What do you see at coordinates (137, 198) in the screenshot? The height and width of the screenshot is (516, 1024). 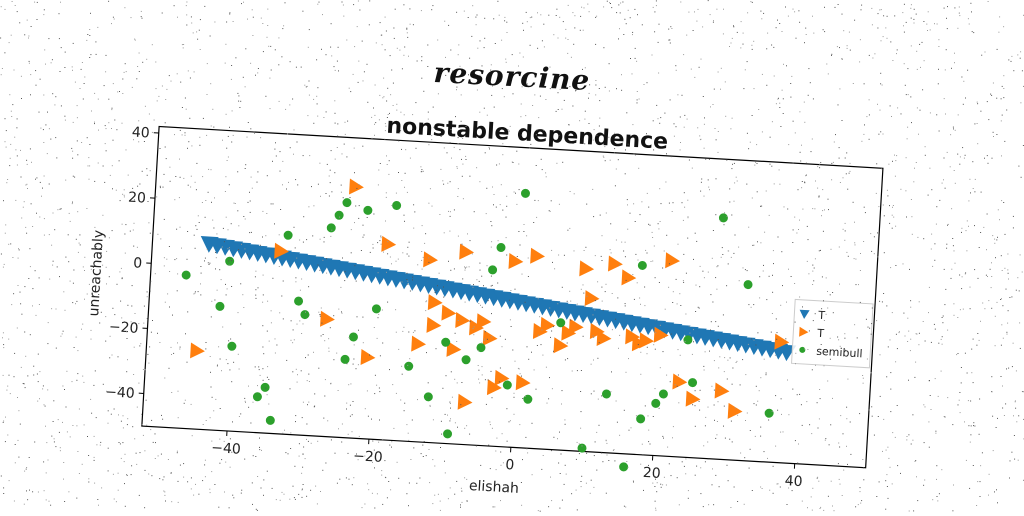 I see `y-tick-label: 20` at bounding box center [137, 198].